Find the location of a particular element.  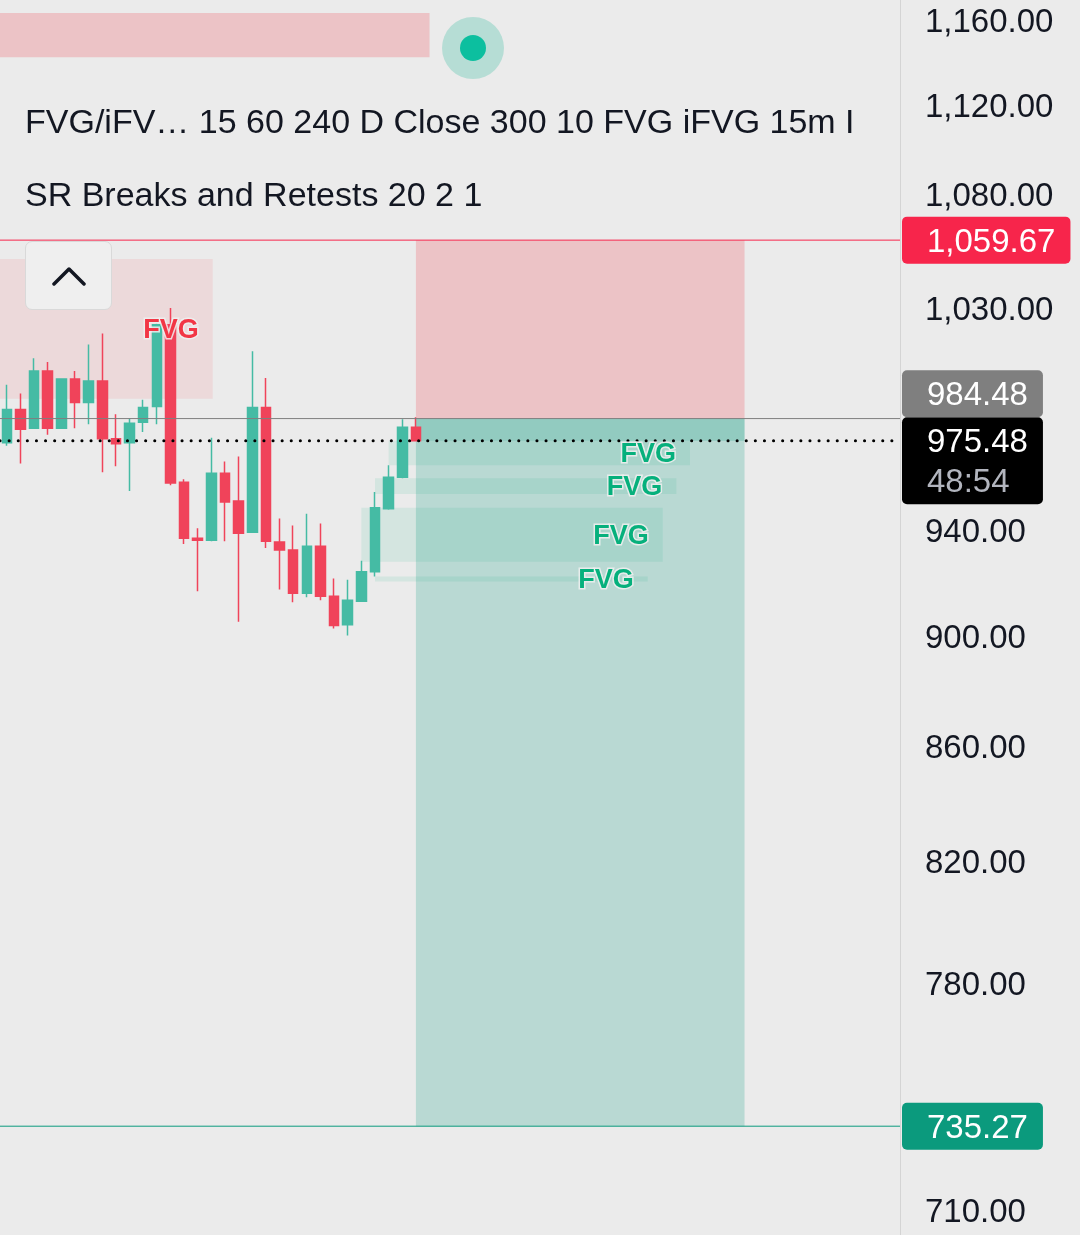

ref-line-label: 975.48 48:54 is located at coordinates (977, 461).